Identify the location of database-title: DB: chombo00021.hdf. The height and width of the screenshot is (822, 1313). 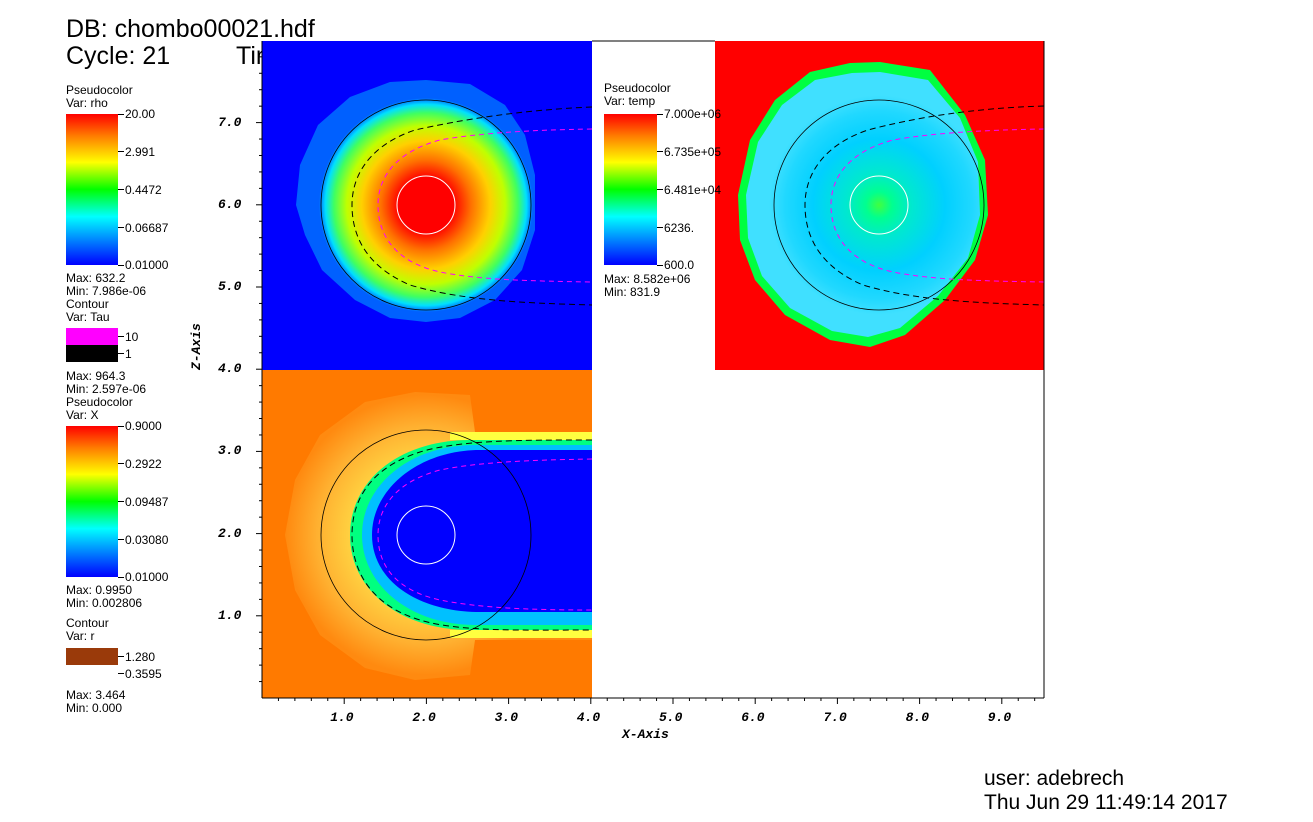
(190, 29).